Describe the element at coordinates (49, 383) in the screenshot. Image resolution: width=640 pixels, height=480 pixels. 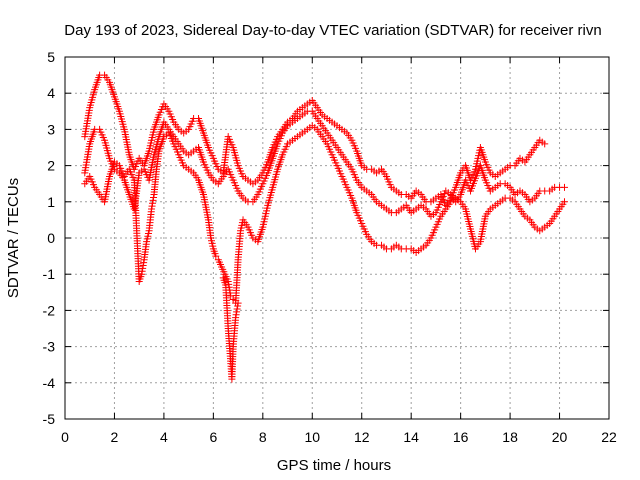
I see `y-tick-label: -4` at that location.